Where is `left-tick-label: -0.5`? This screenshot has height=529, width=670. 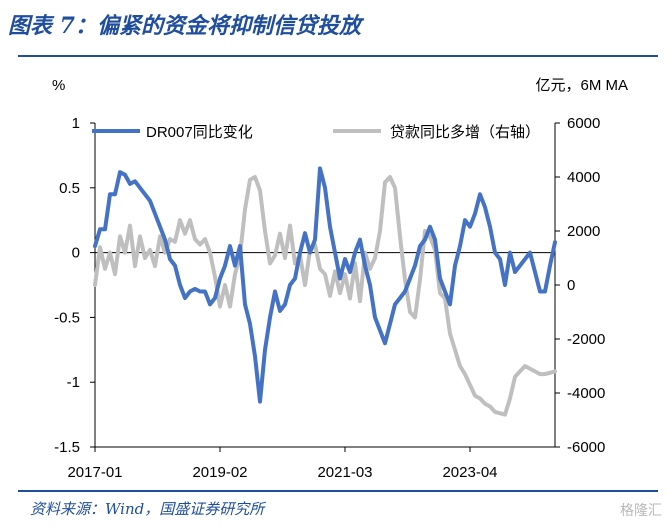
left-tick-label: -0.5 is located at coordinates (67, 317).